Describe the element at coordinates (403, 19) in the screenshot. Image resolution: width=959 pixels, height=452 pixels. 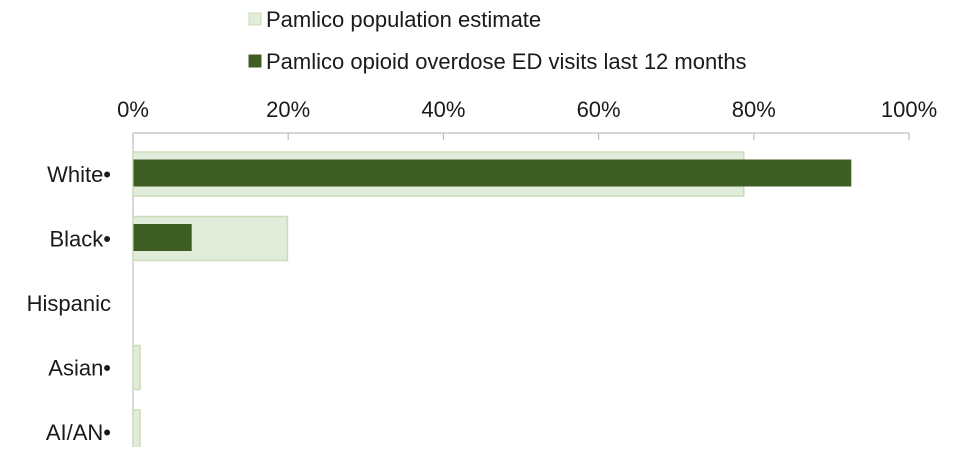
I see `legend-label-0: Pamlico population estimate` at that location.